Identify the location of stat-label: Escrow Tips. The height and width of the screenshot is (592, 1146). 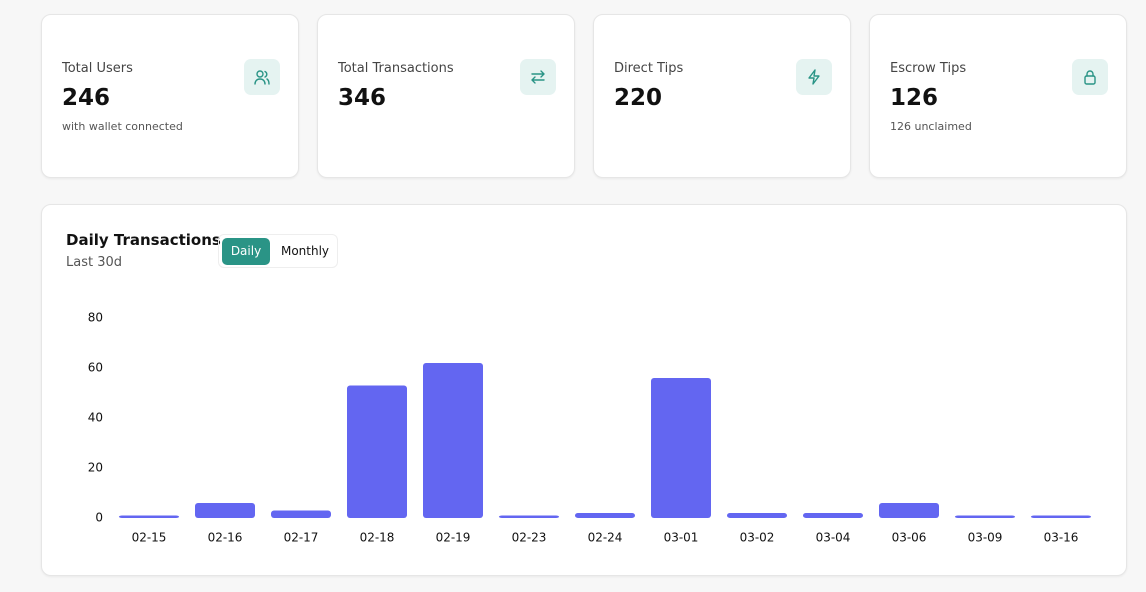
(928, 68).